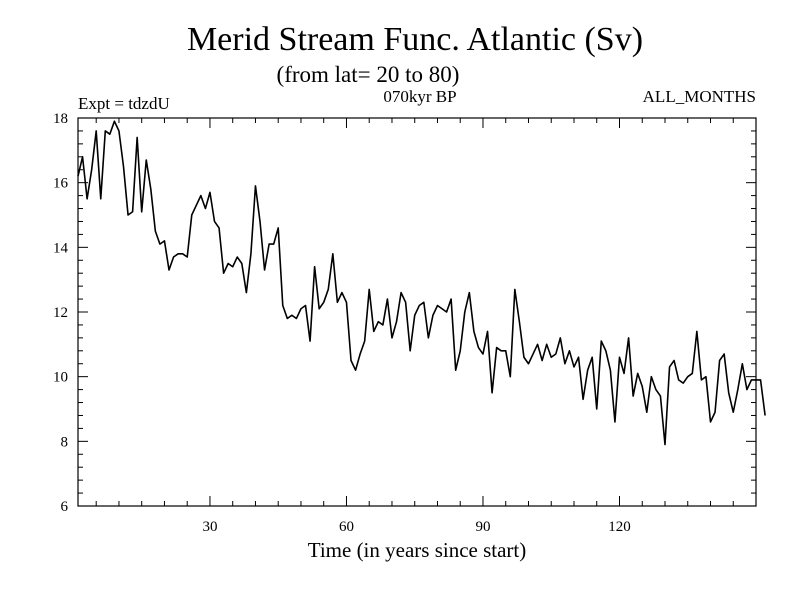 The width and height of the screenshot is (800, 600). Describe the element at coordinates (419, 96) in the screenshot. I see `period-label: 070kyr BP` at that location.